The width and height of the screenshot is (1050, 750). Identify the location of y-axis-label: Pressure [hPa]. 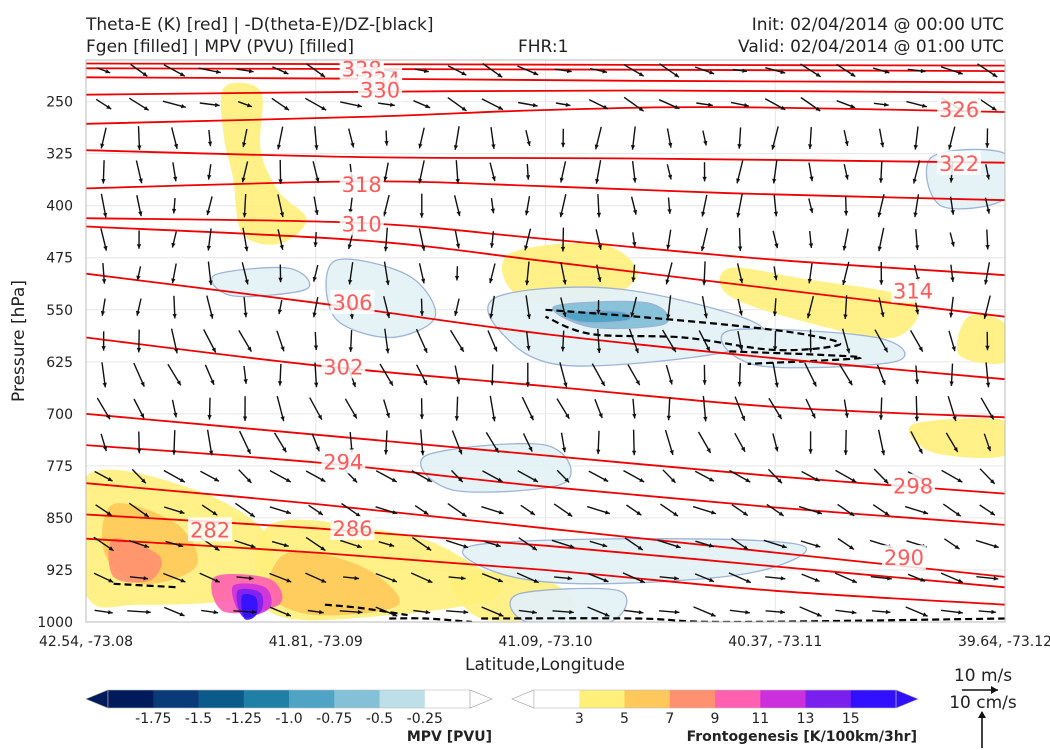
(19, 341).